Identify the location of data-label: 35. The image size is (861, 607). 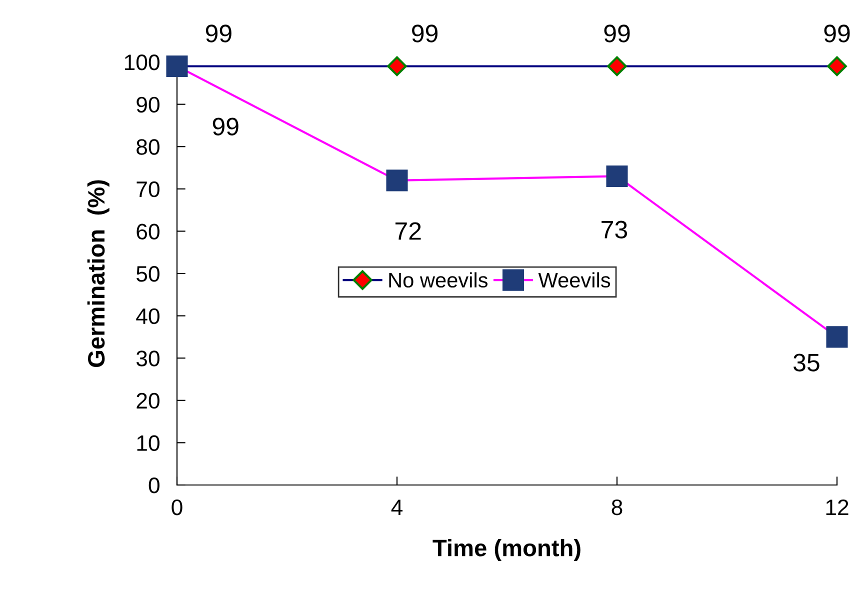
(806, 363).